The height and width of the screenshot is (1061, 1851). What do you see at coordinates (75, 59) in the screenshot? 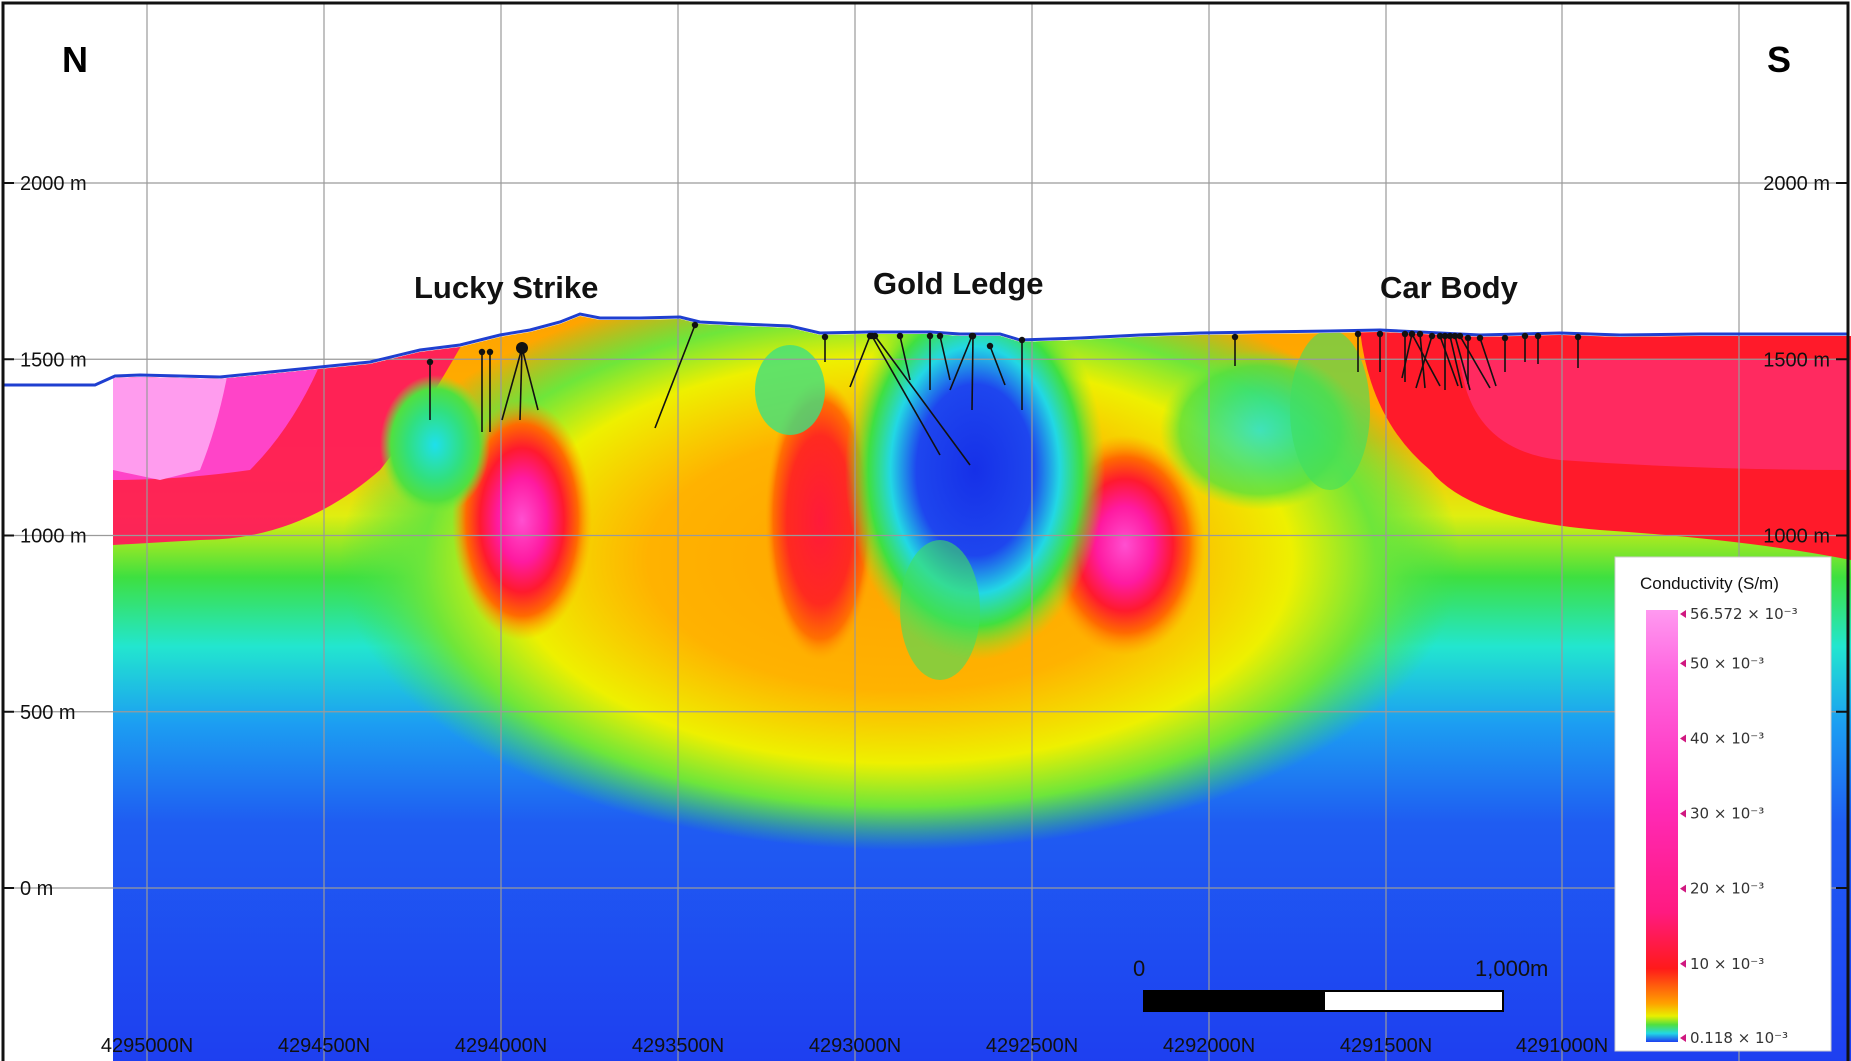
I see `compass-north: N` at bounding box center [75, 59].